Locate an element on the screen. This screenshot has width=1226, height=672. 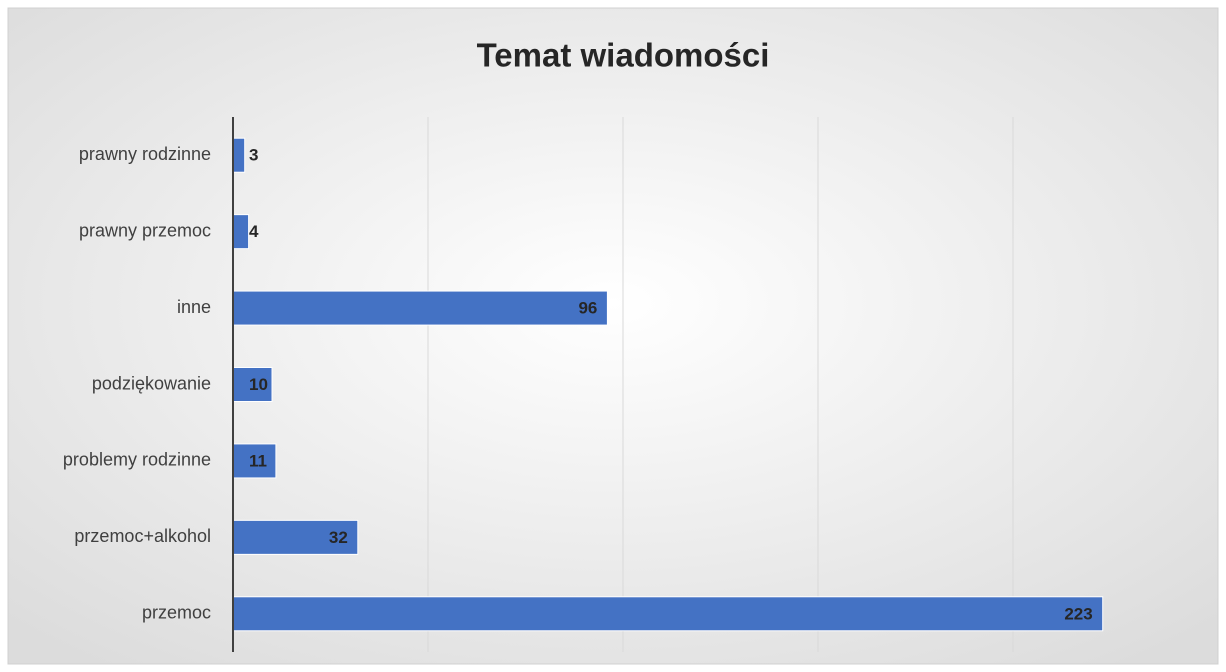
chart-title: Temat wiadomości is located at coordinates (623, 55).